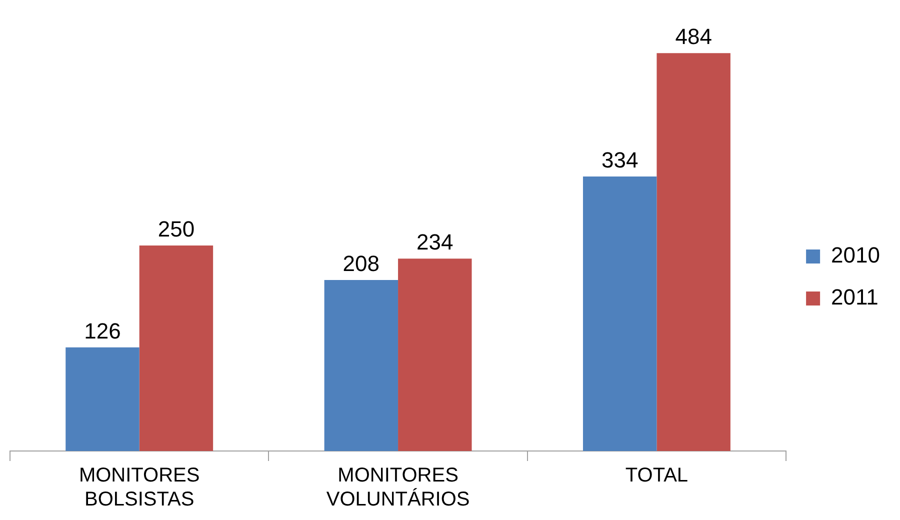 The height and width of the screenshot is (520, 900). What do you see at coordinates (855, 255) in the screenshot?
I see `legend-label: 2010` at bounding box center [855, 255].